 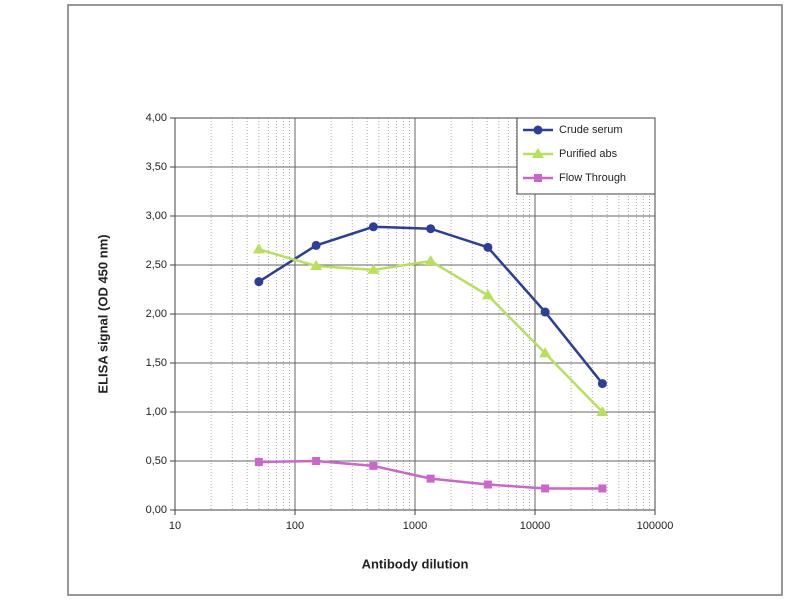 I want to click on x-axis-title: Antibody dilution, so click(x=415, y=563).